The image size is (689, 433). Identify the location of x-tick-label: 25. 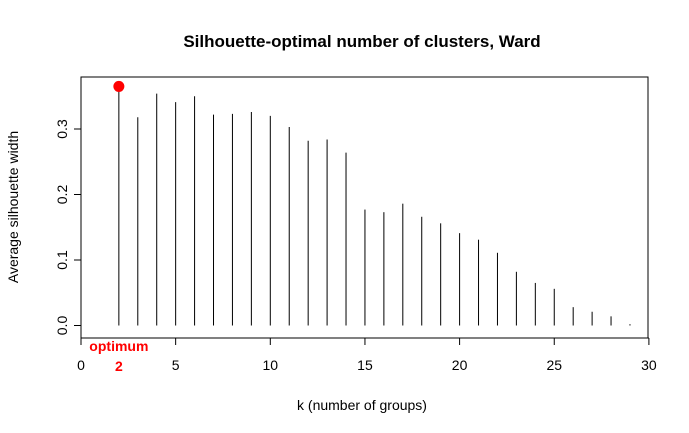
(554, 365).